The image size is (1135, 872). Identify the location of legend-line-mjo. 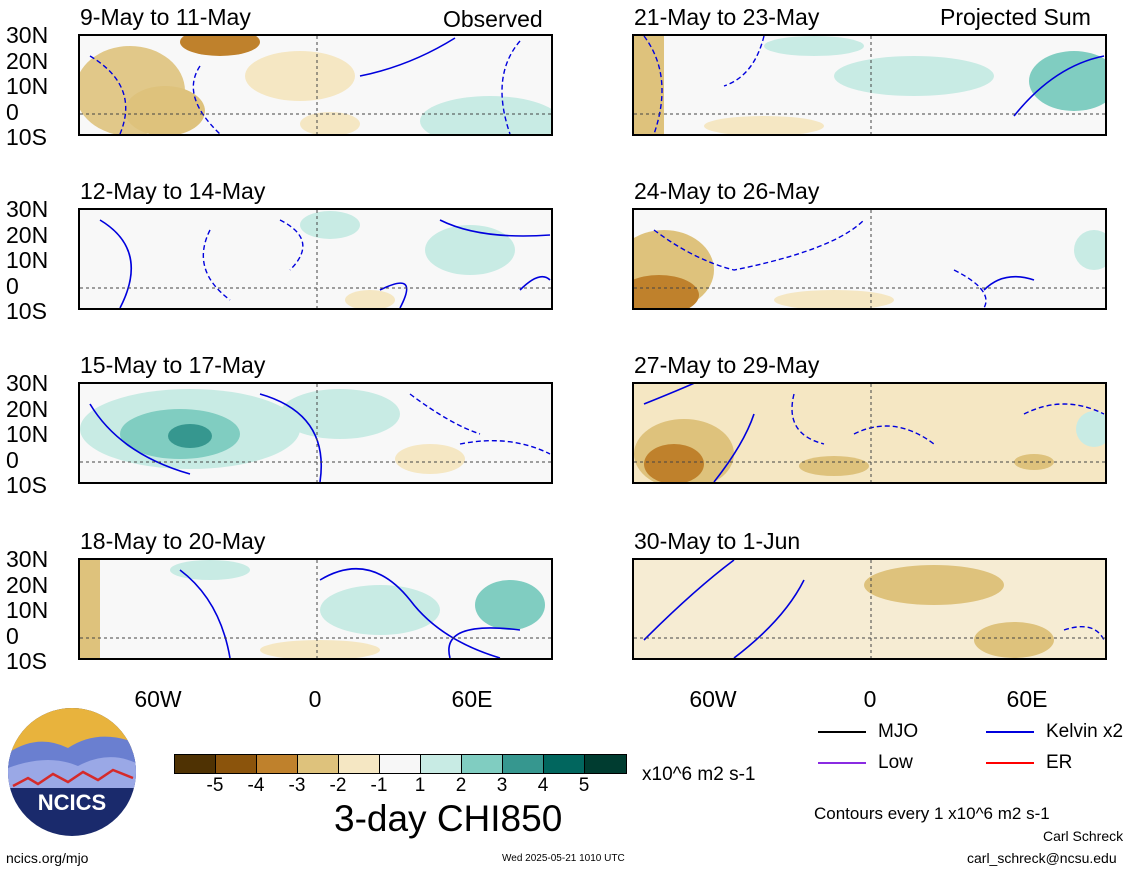
(842, 732).